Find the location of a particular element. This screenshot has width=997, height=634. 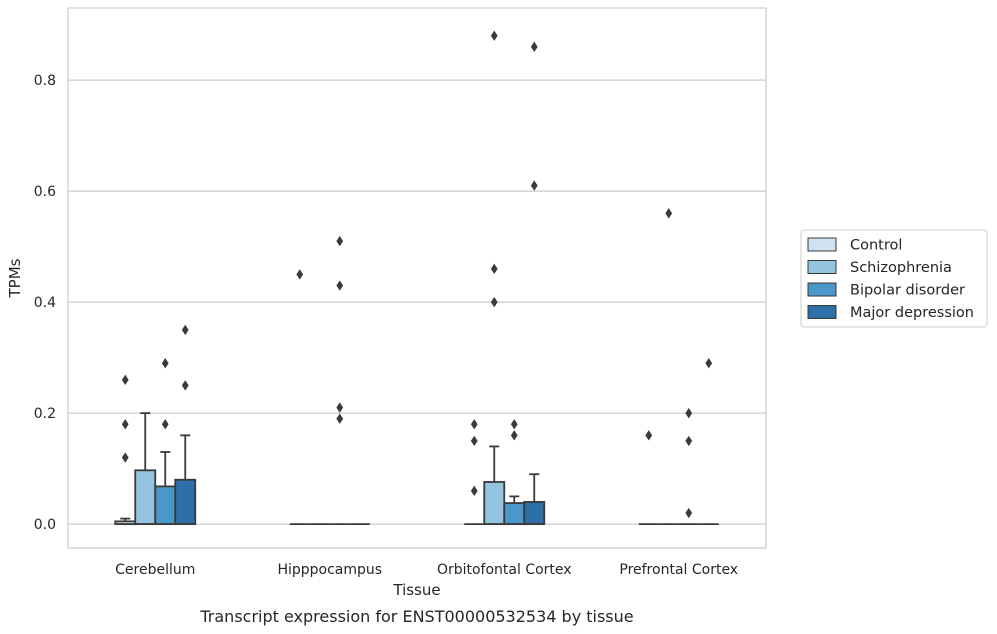

legend-item: Control is located at coordinates (854, 245).